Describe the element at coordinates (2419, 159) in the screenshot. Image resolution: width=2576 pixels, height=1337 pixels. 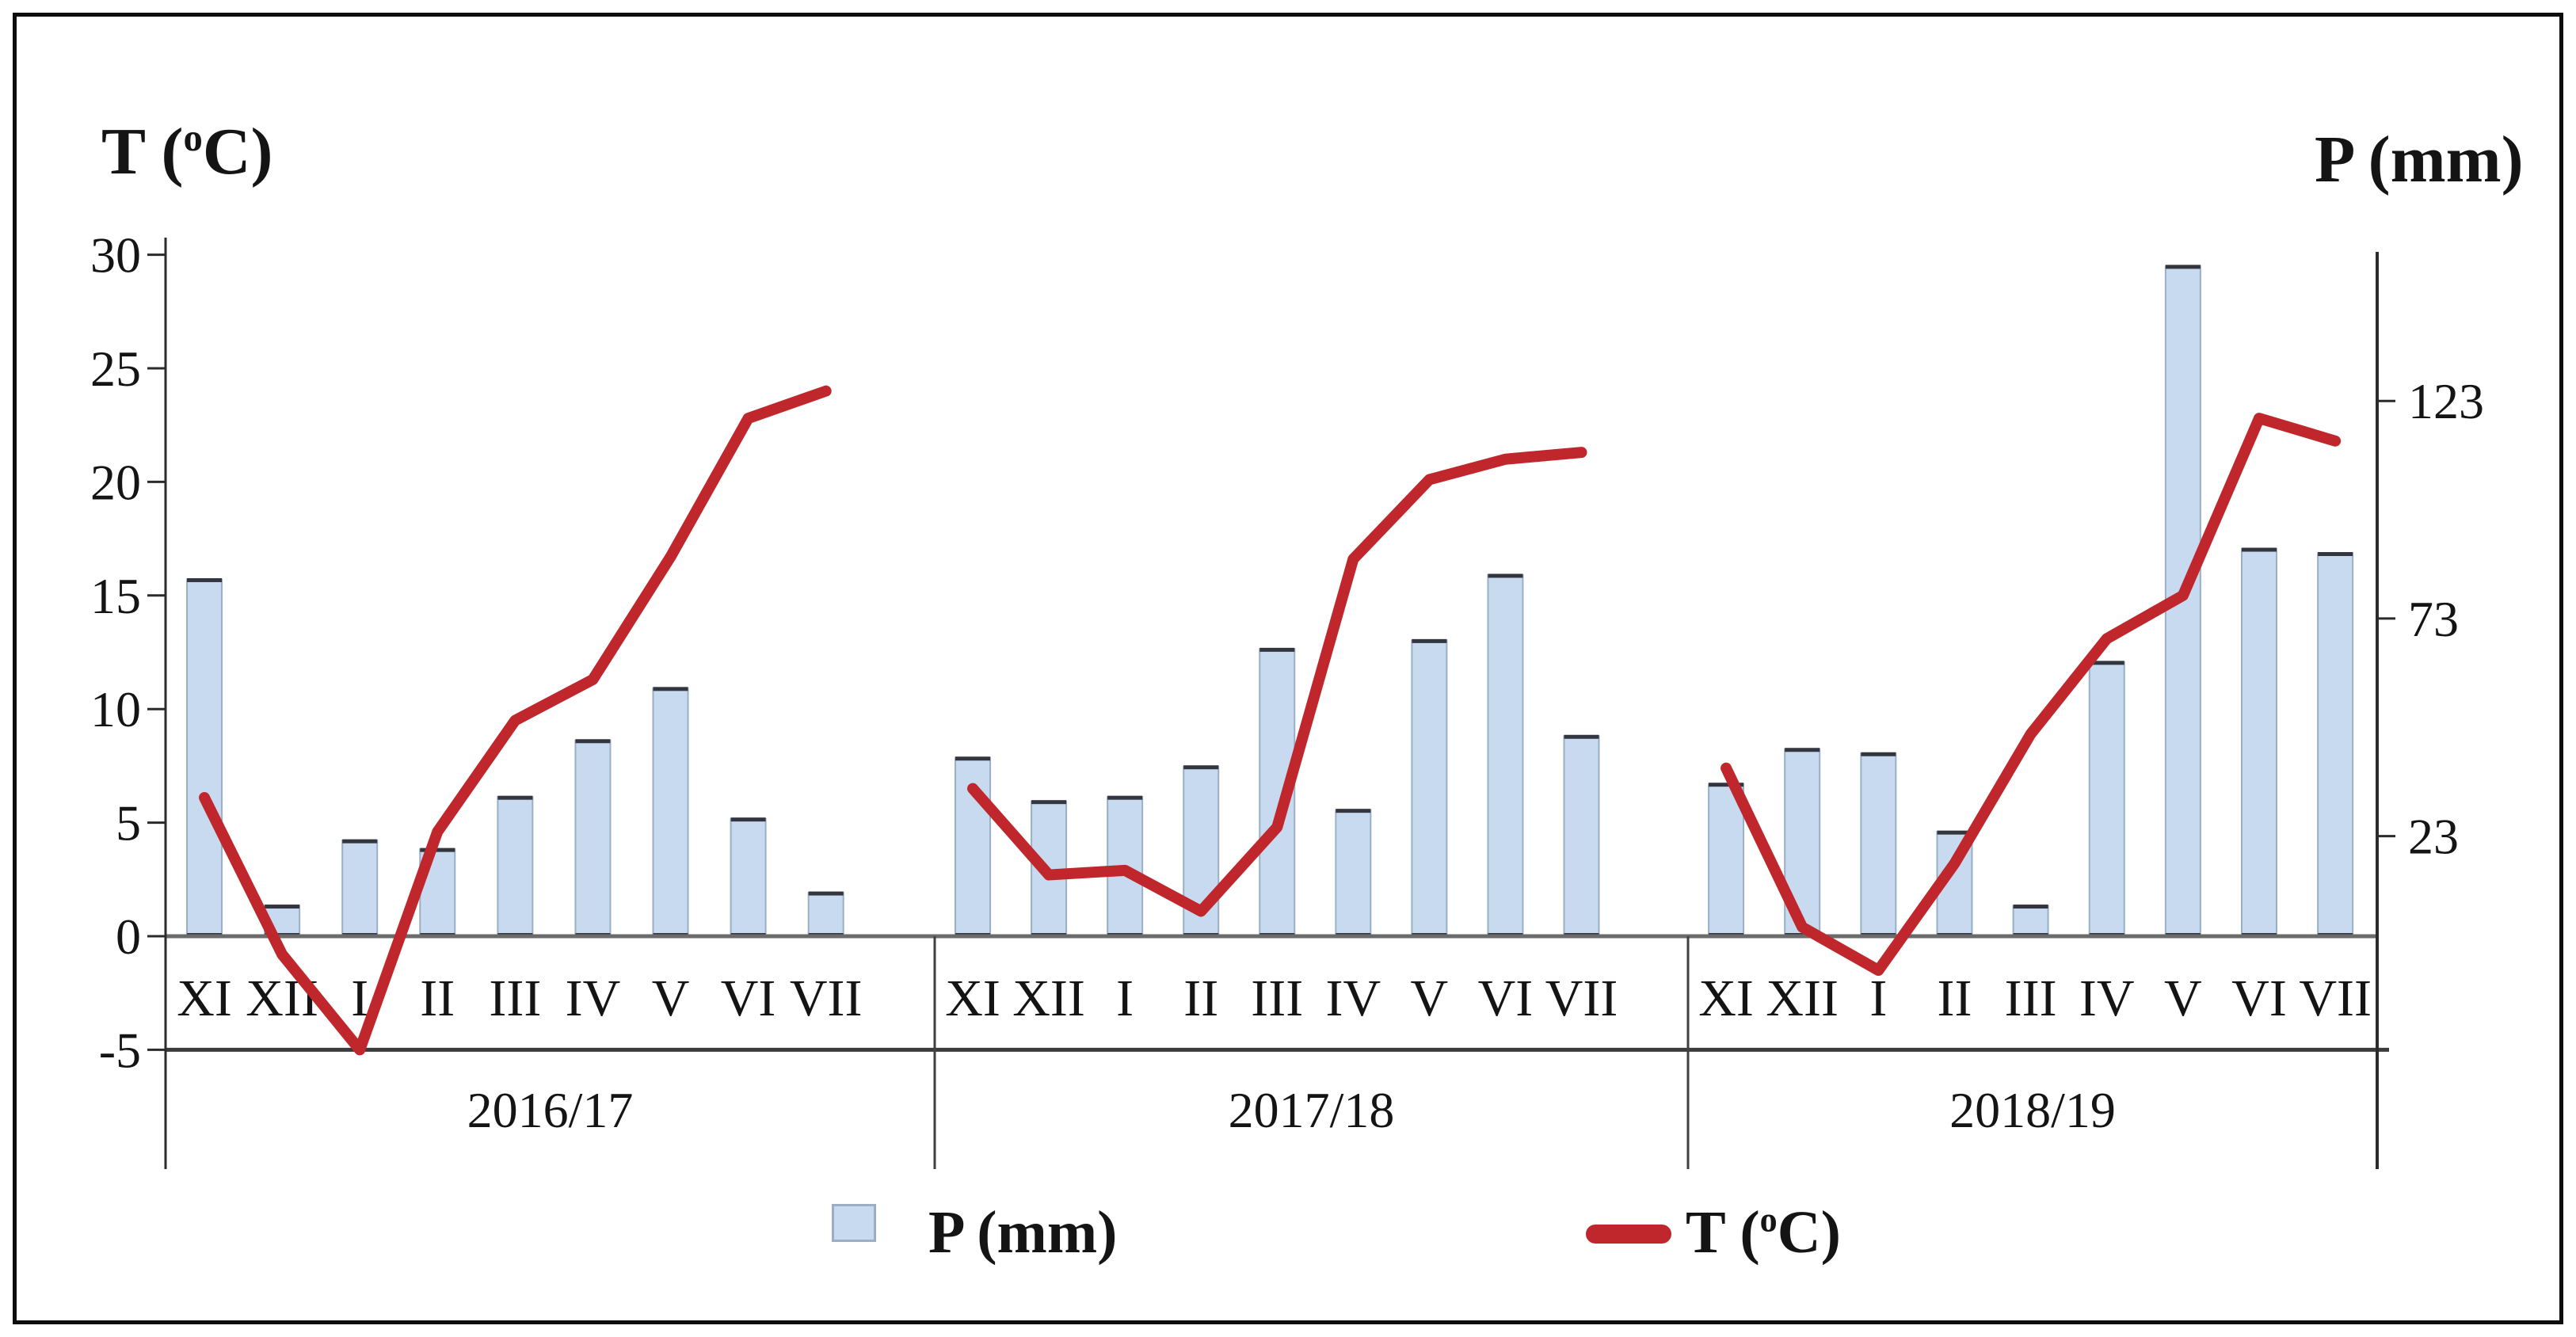
I see `right-axis-title: P (mm)` at that location.